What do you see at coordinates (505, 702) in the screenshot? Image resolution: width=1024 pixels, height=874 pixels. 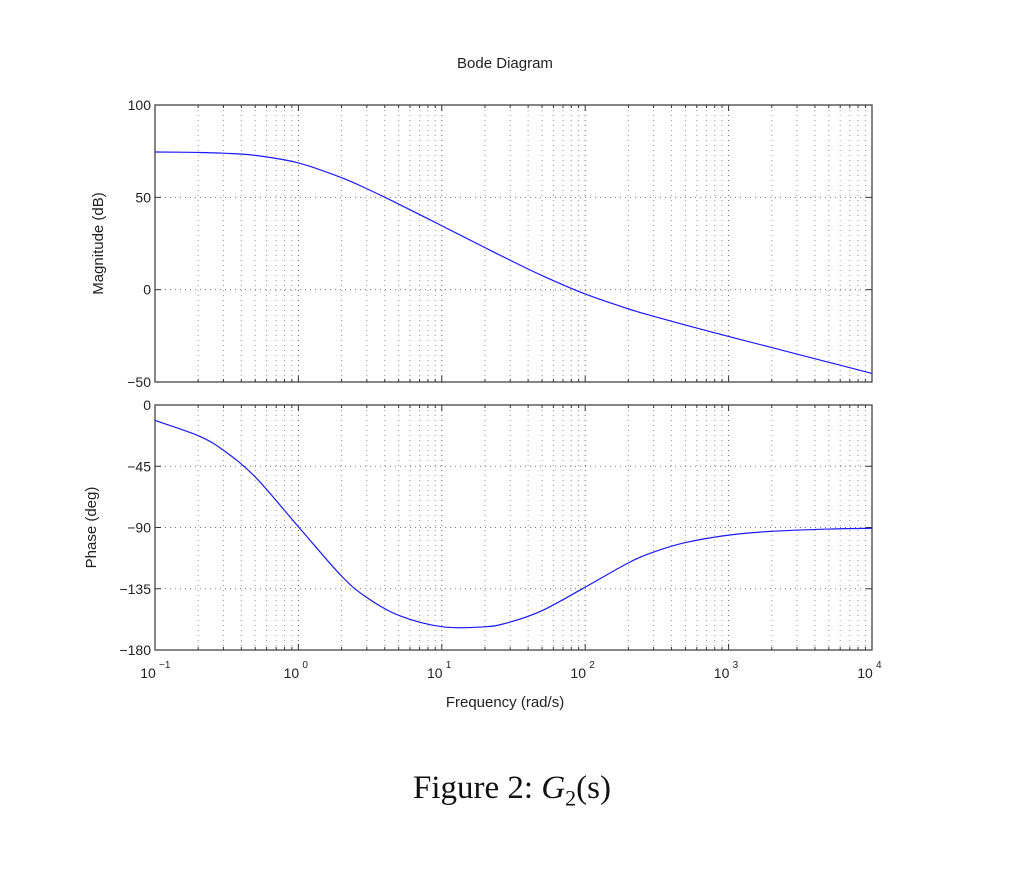 I see `x-axis-label: Frequency (rad/s)` at bounding box center [505, 702].